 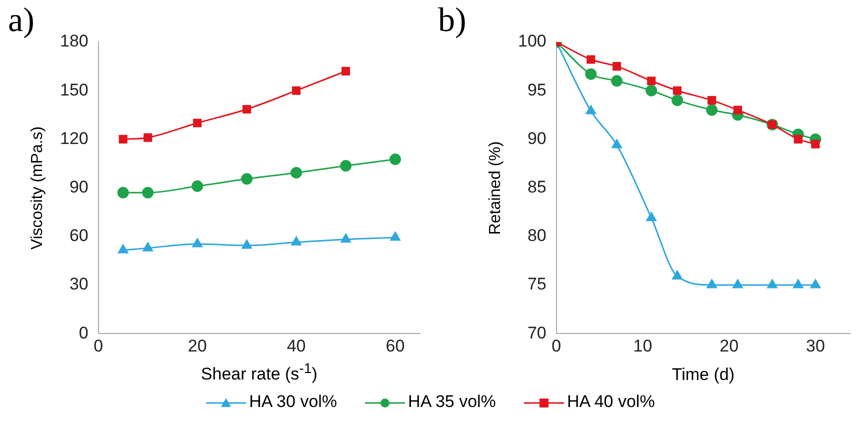 I want to click on y-tick-label: 80, so click(x=536, y=236).